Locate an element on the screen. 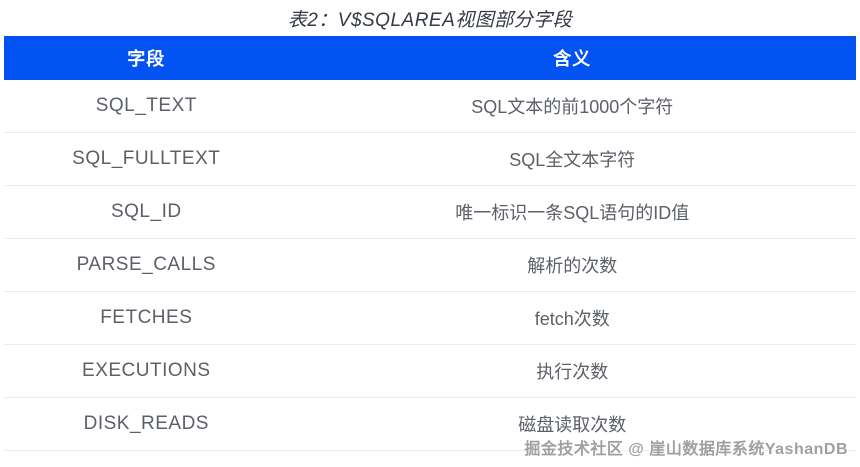  meaning-cell: 唯一标识一条SQL语句的ID值 is located at coordinates (572, 213).